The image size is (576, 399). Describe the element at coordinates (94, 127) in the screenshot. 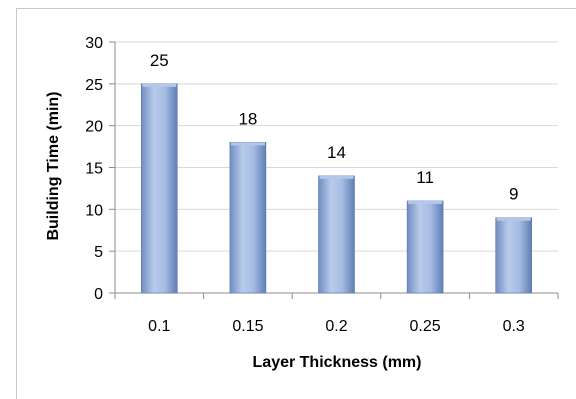

I see `y-tick-label: 20` at that location.